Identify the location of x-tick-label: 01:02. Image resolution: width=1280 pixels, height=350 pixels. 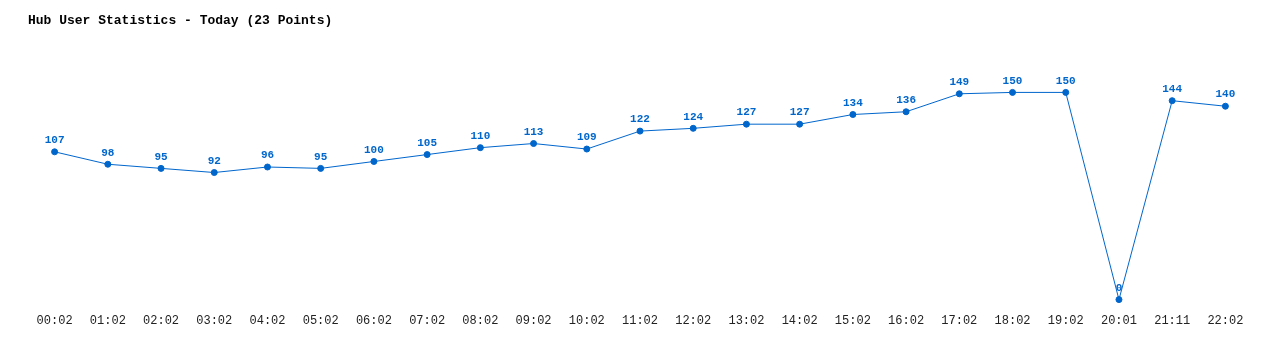
(107, 320).